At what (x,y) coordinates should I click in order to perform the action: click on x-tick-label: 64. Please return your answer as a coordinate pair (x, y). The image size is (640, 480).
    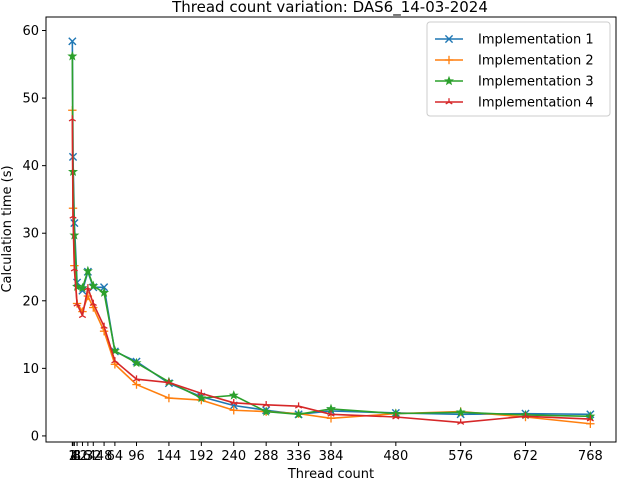
    Looking at the image, I should click on (115, 456).